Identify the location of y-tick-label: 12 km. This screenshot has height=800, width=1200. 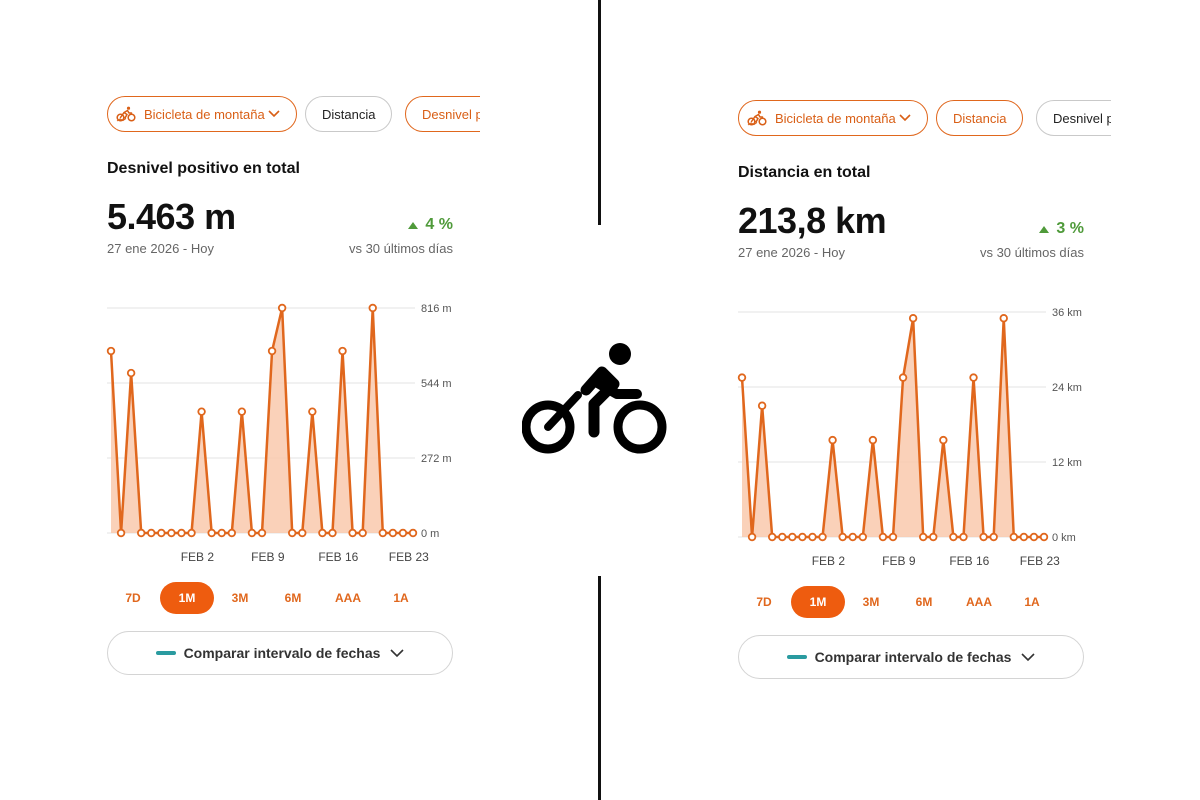
(1067, 463).